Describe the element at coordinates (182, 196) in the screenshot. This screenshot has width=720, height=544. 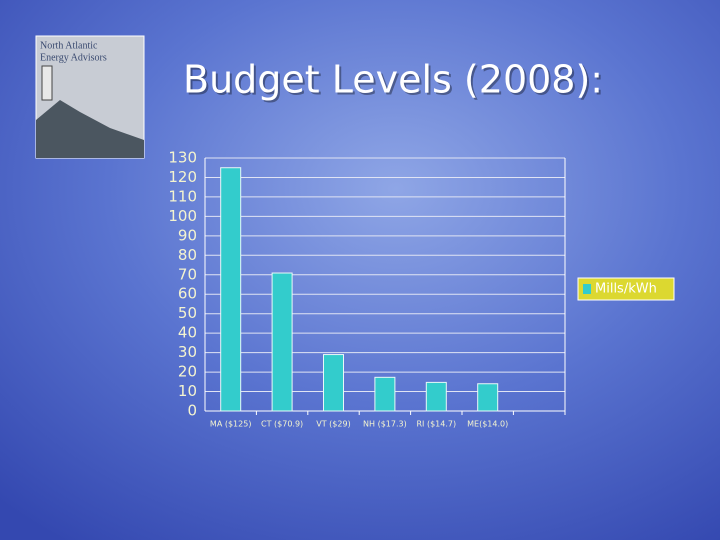
I see `y-tick-label: 110` at that location.